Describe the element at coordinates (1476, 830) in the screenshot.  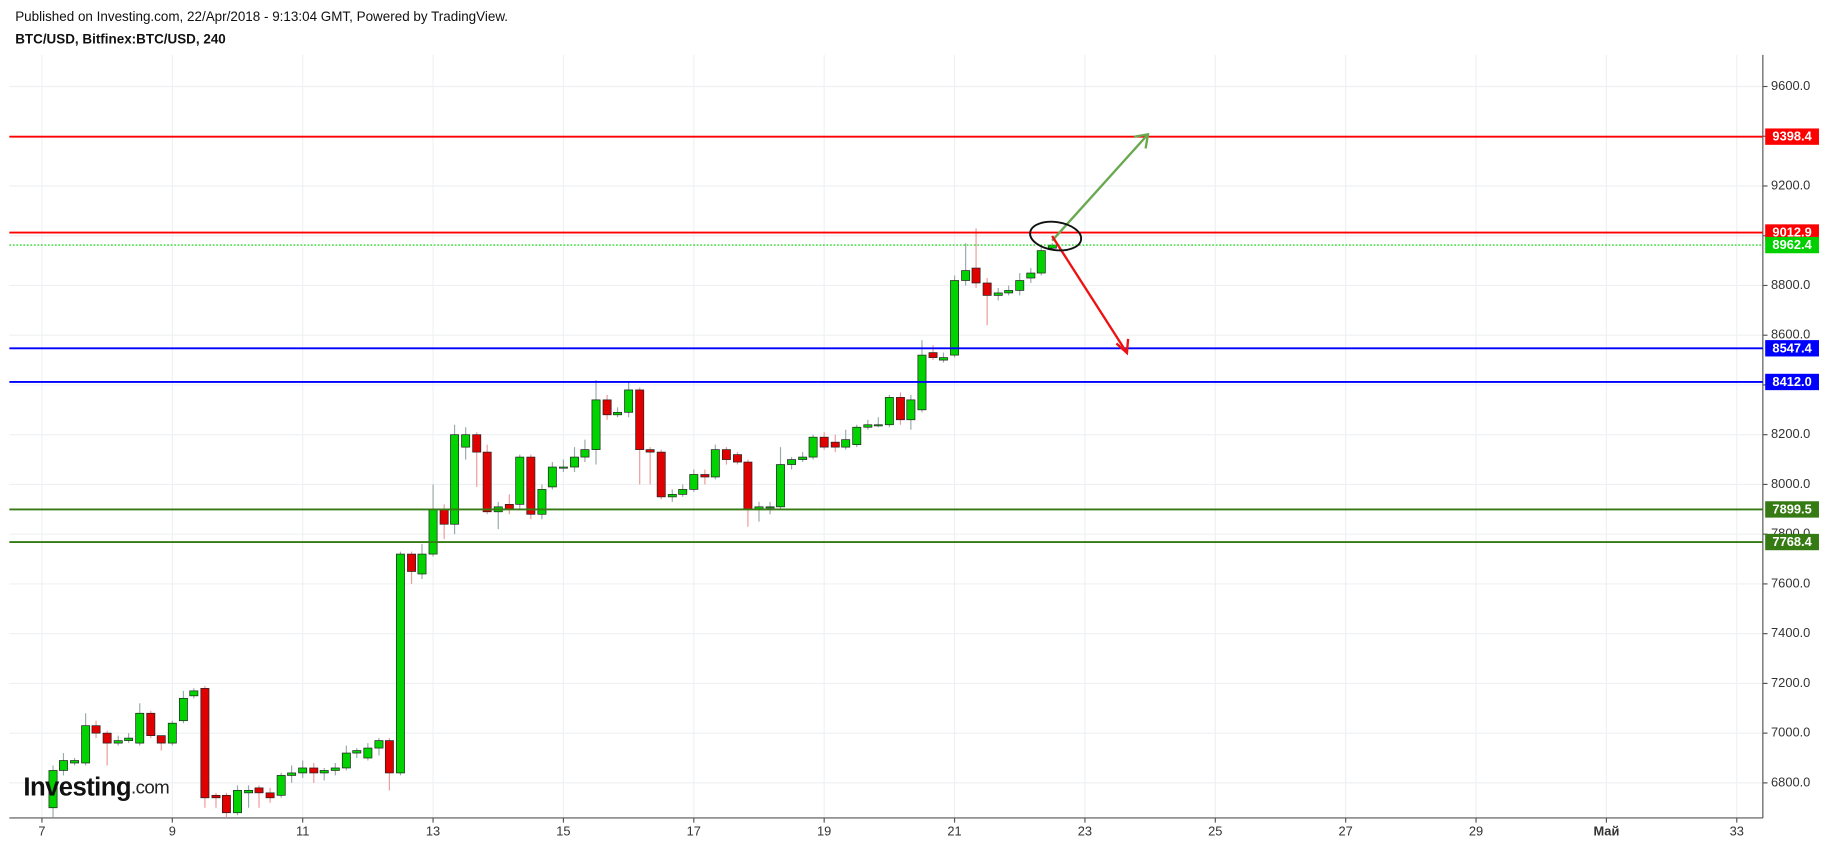
I see `x-tick-label: 29` at that location.